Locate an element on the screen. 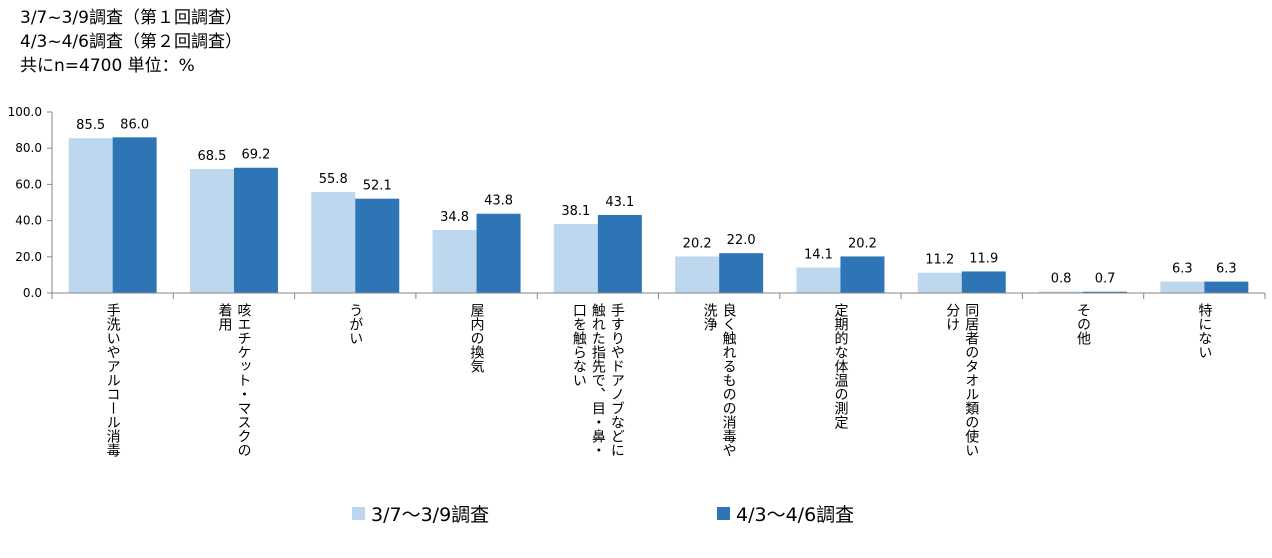 The height and width of the screenshot is (558, 1272). data-label-series2: 6.3 is located at coordinates (1226, 269).